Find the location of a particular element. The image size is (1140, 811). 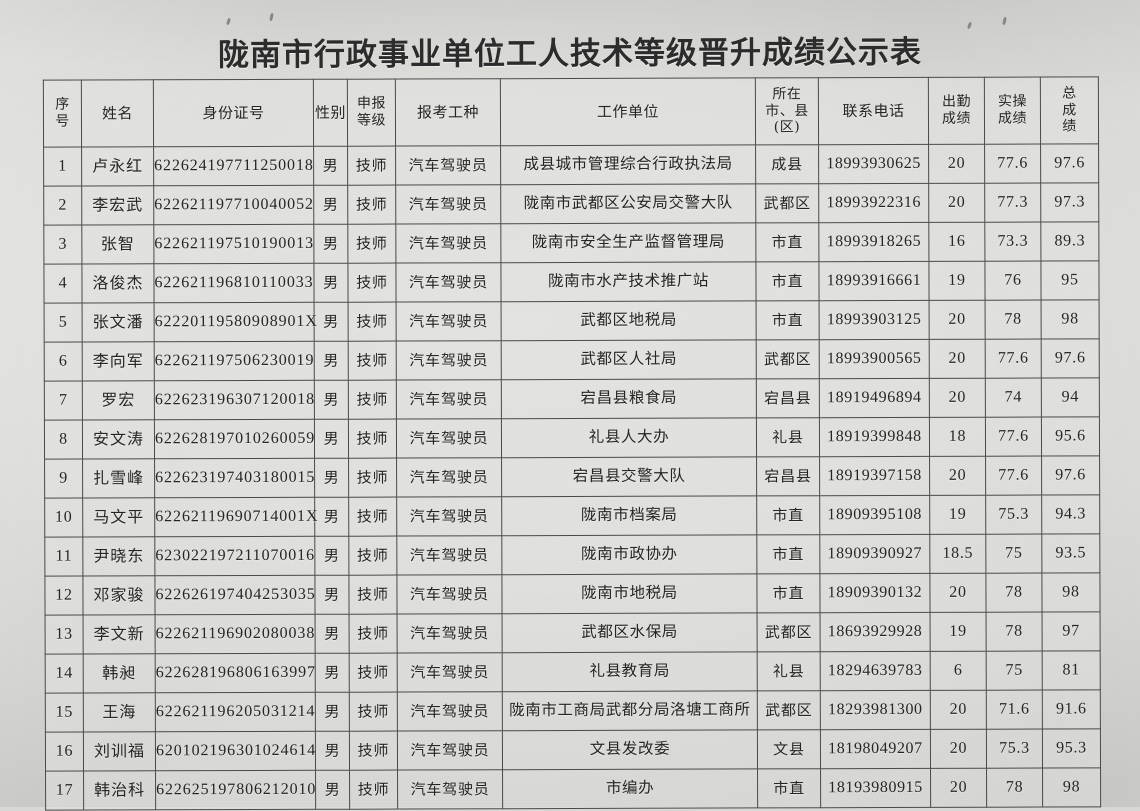

cell-prac: 75 is located at coordinates (1013, 554).